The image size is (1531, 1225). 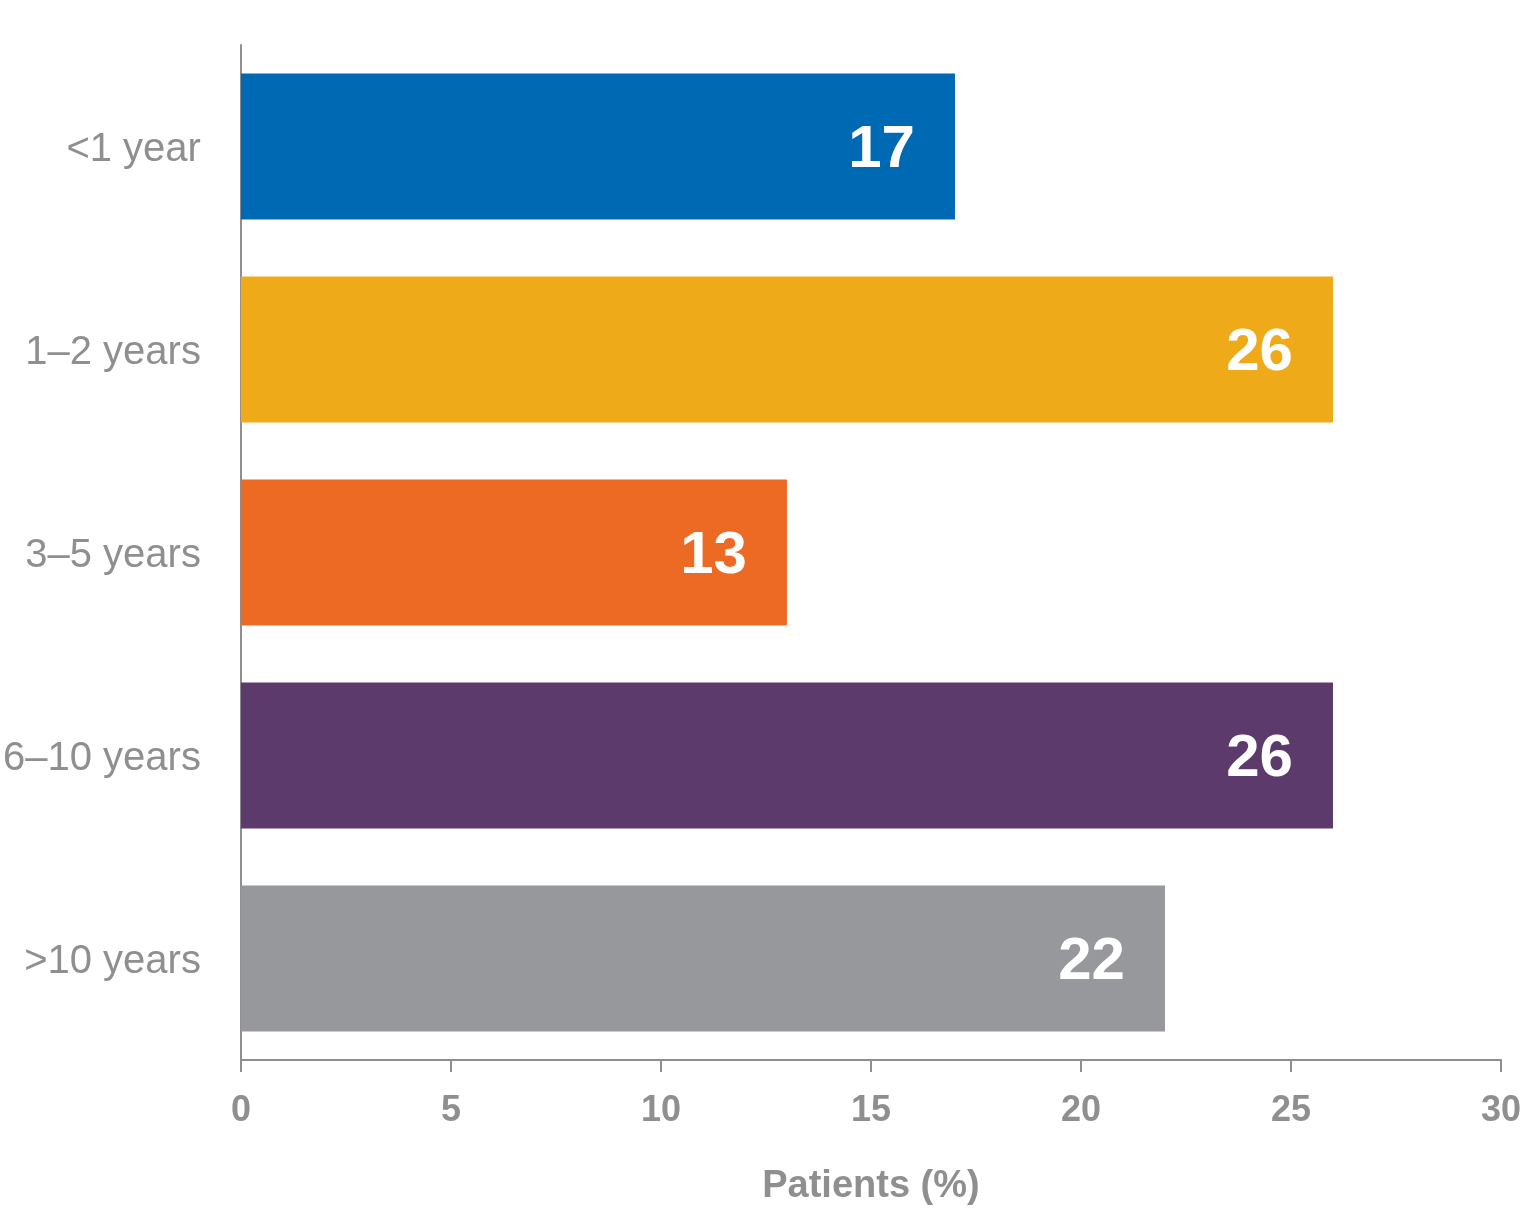 What do you see at coordinates (870, 1108) in the screenshot?
I see `x-tick-label: 15` at bounding box center [870, 1108].